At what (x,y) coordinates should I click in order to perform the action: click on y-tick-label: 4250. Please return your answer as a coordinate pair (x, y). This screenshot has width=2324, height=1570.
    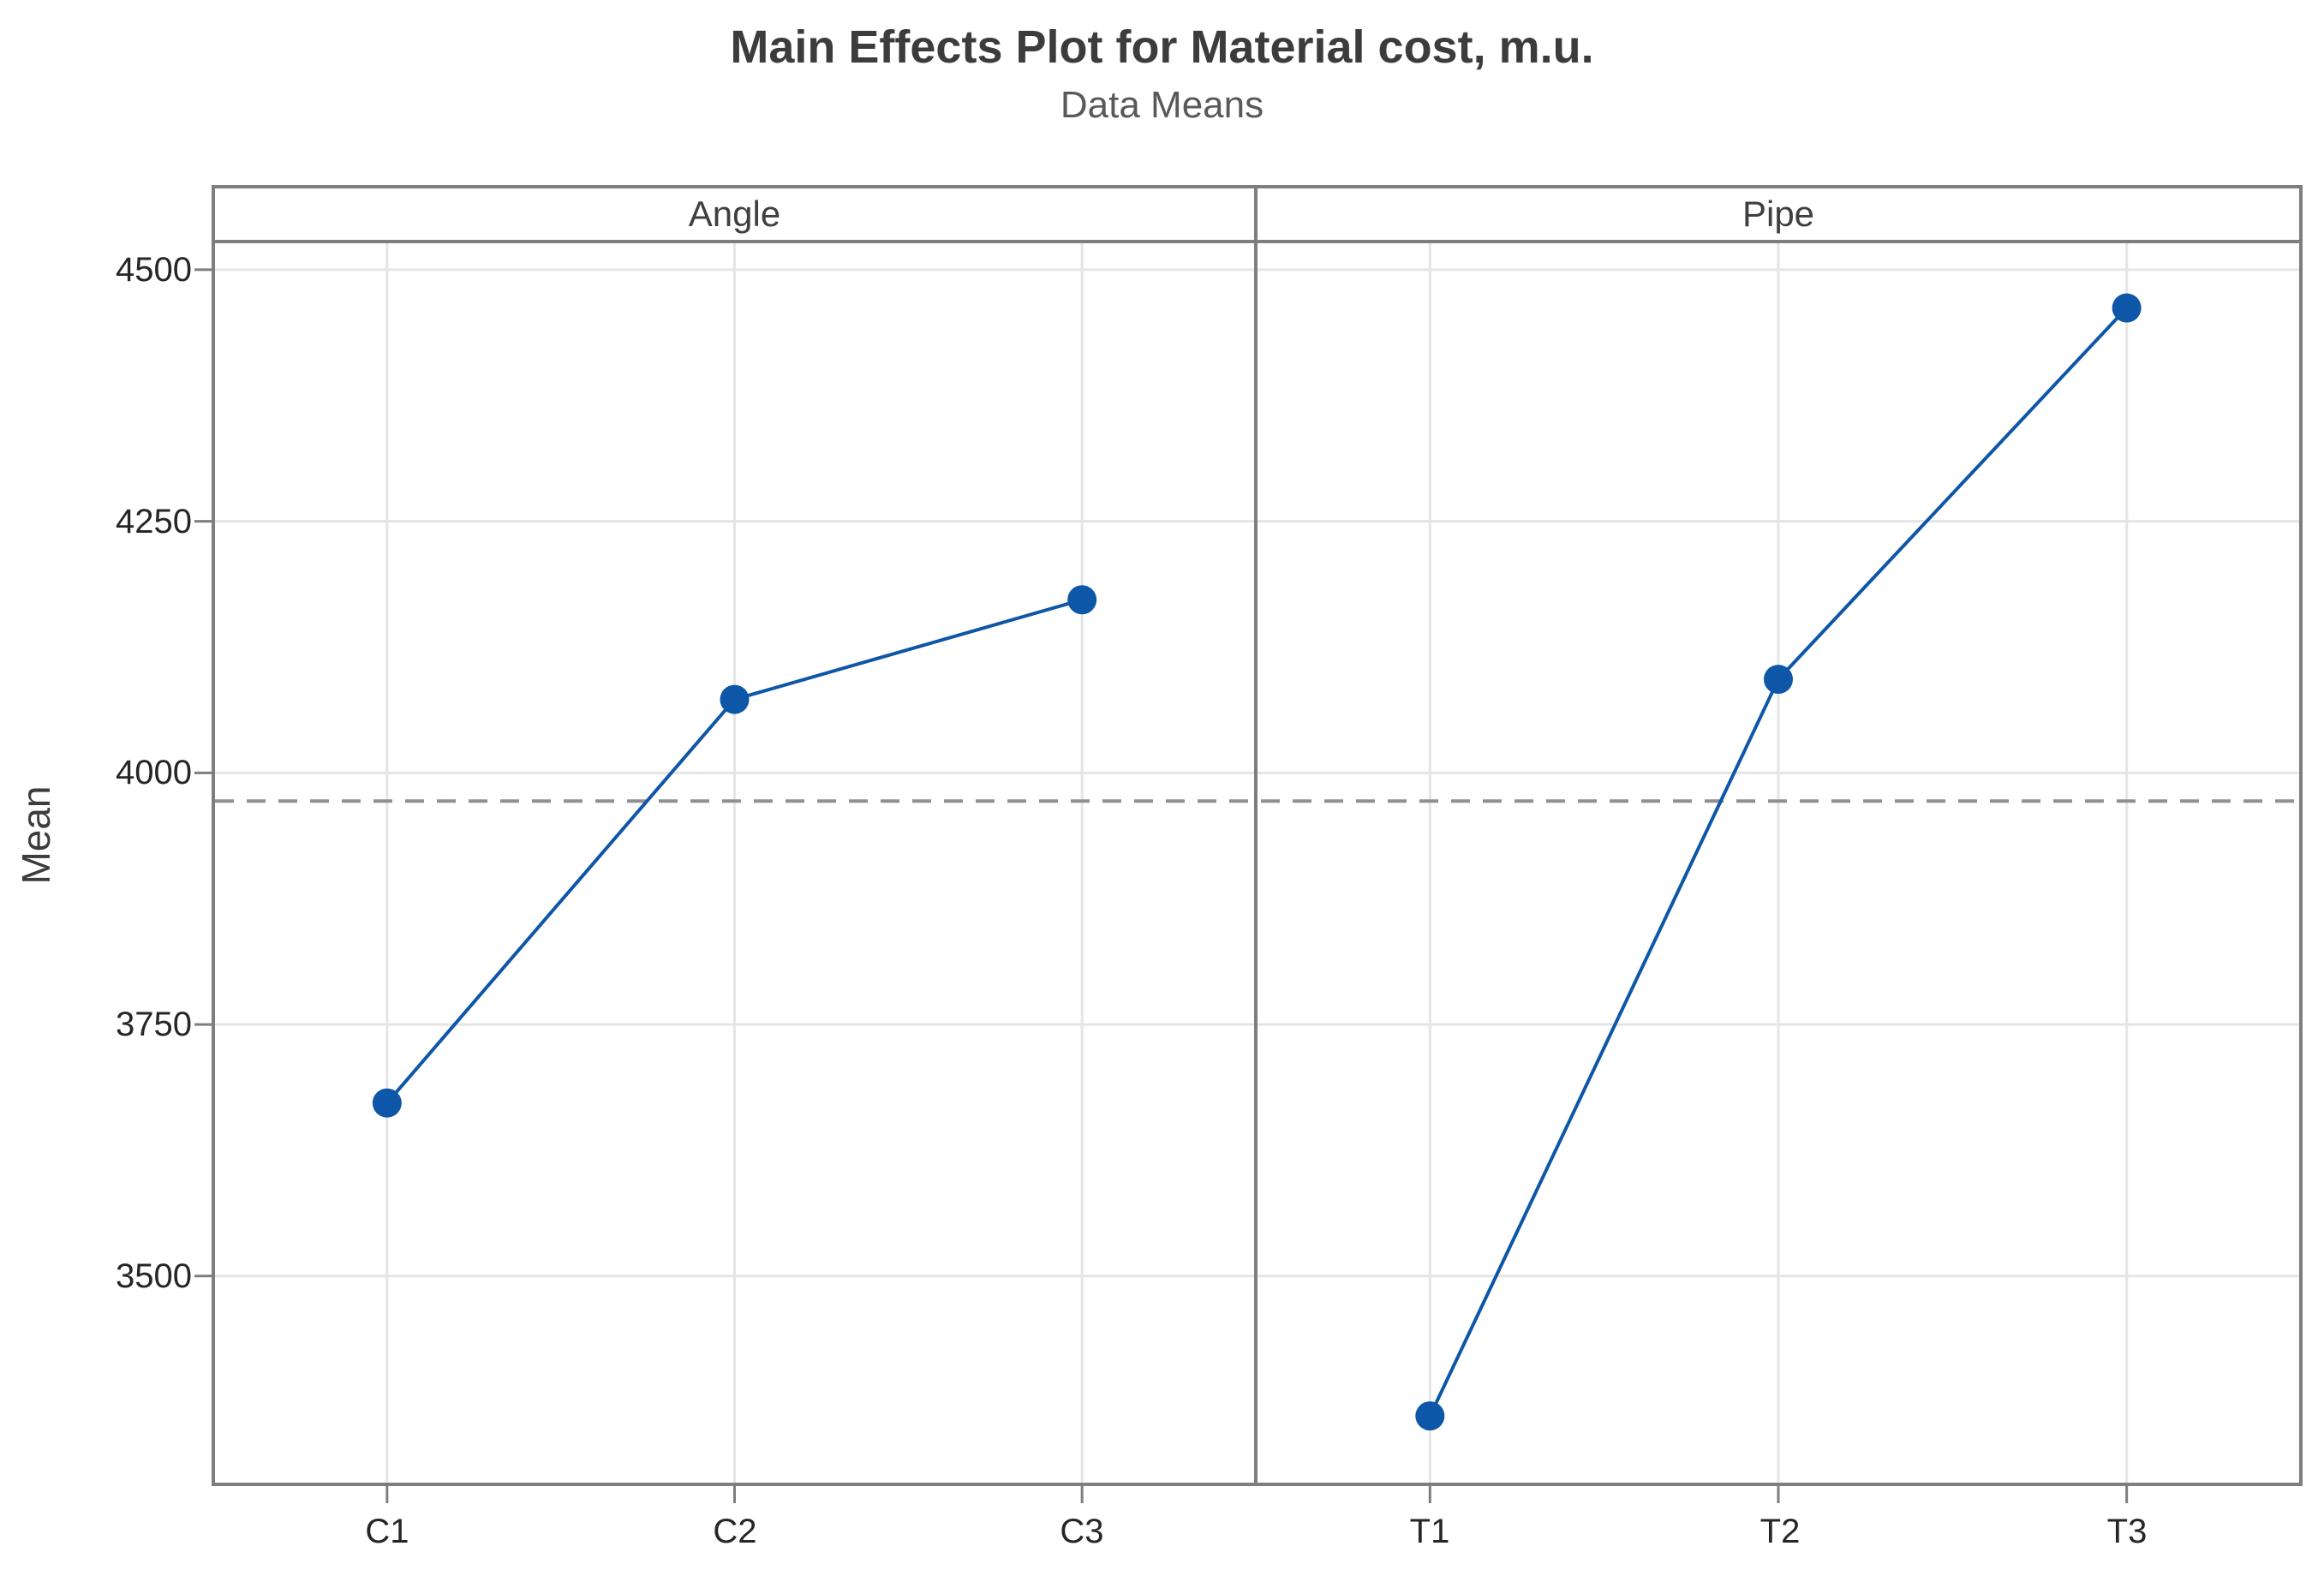
    Looking at the image, I should click on (154, 522).